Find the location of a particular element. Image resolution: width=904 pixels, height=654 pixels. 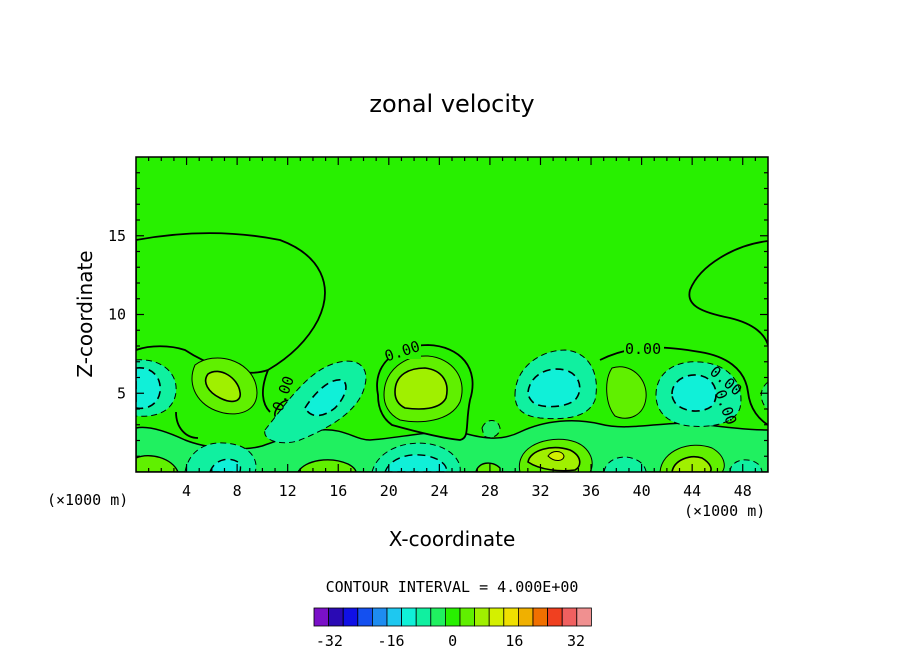

bottom-neg-22-inner is located at coordinates (416, 463).